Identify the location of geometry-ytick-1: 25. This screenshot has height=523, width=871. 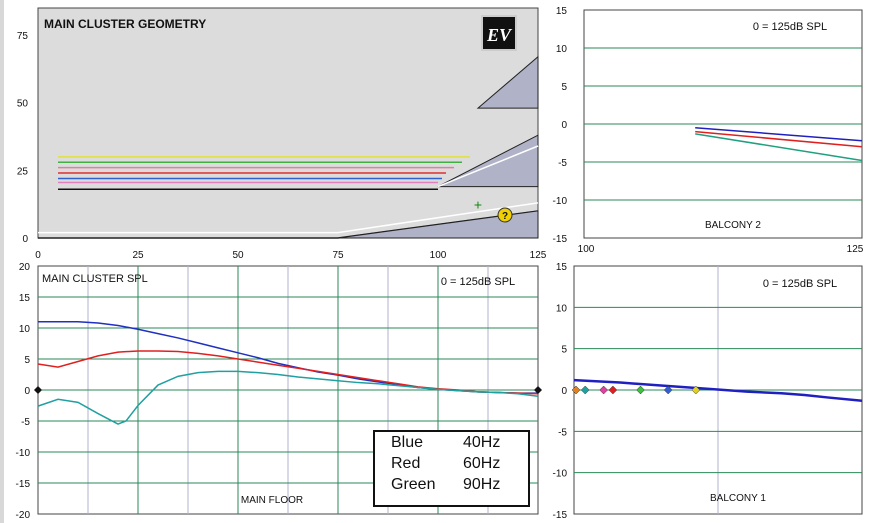
(23, 171).